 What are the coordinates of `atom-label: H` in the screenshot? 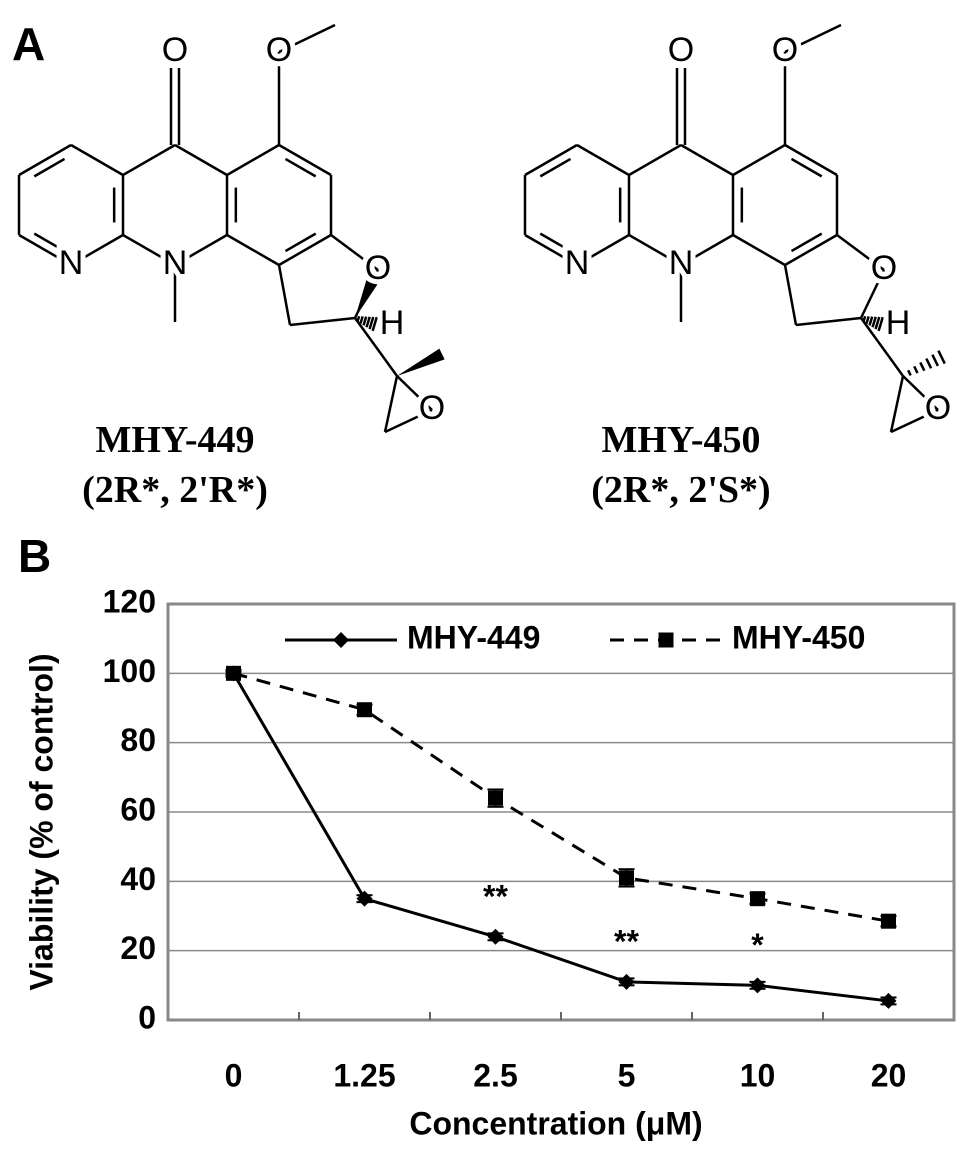 It's located at (898, 323).